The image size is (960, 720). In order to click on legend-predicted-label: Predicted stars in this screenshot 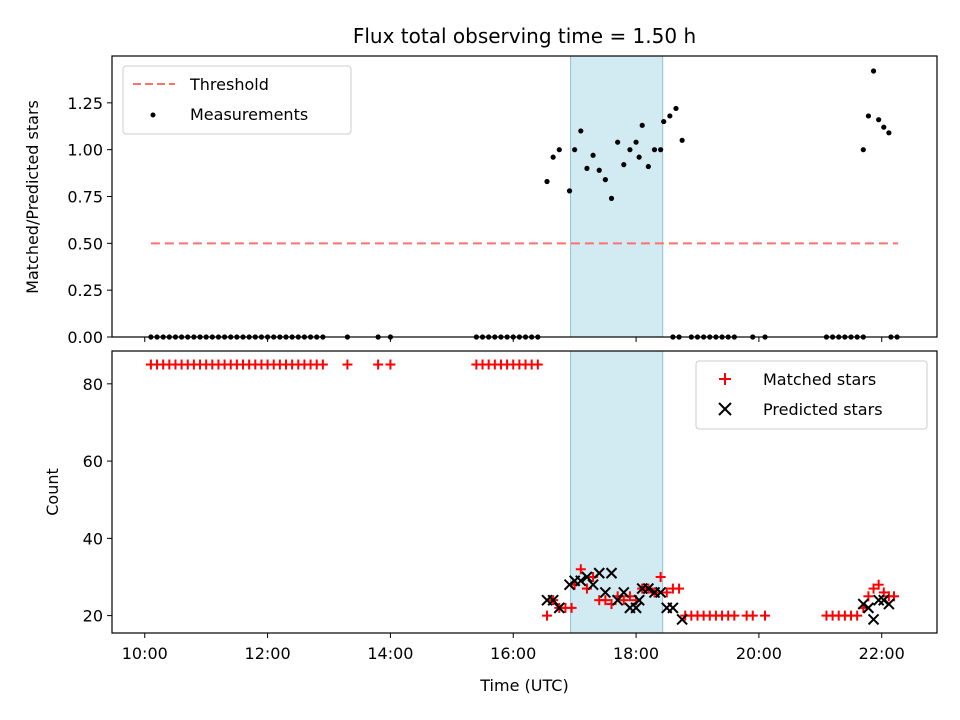, I will do `click(823, 409)`.